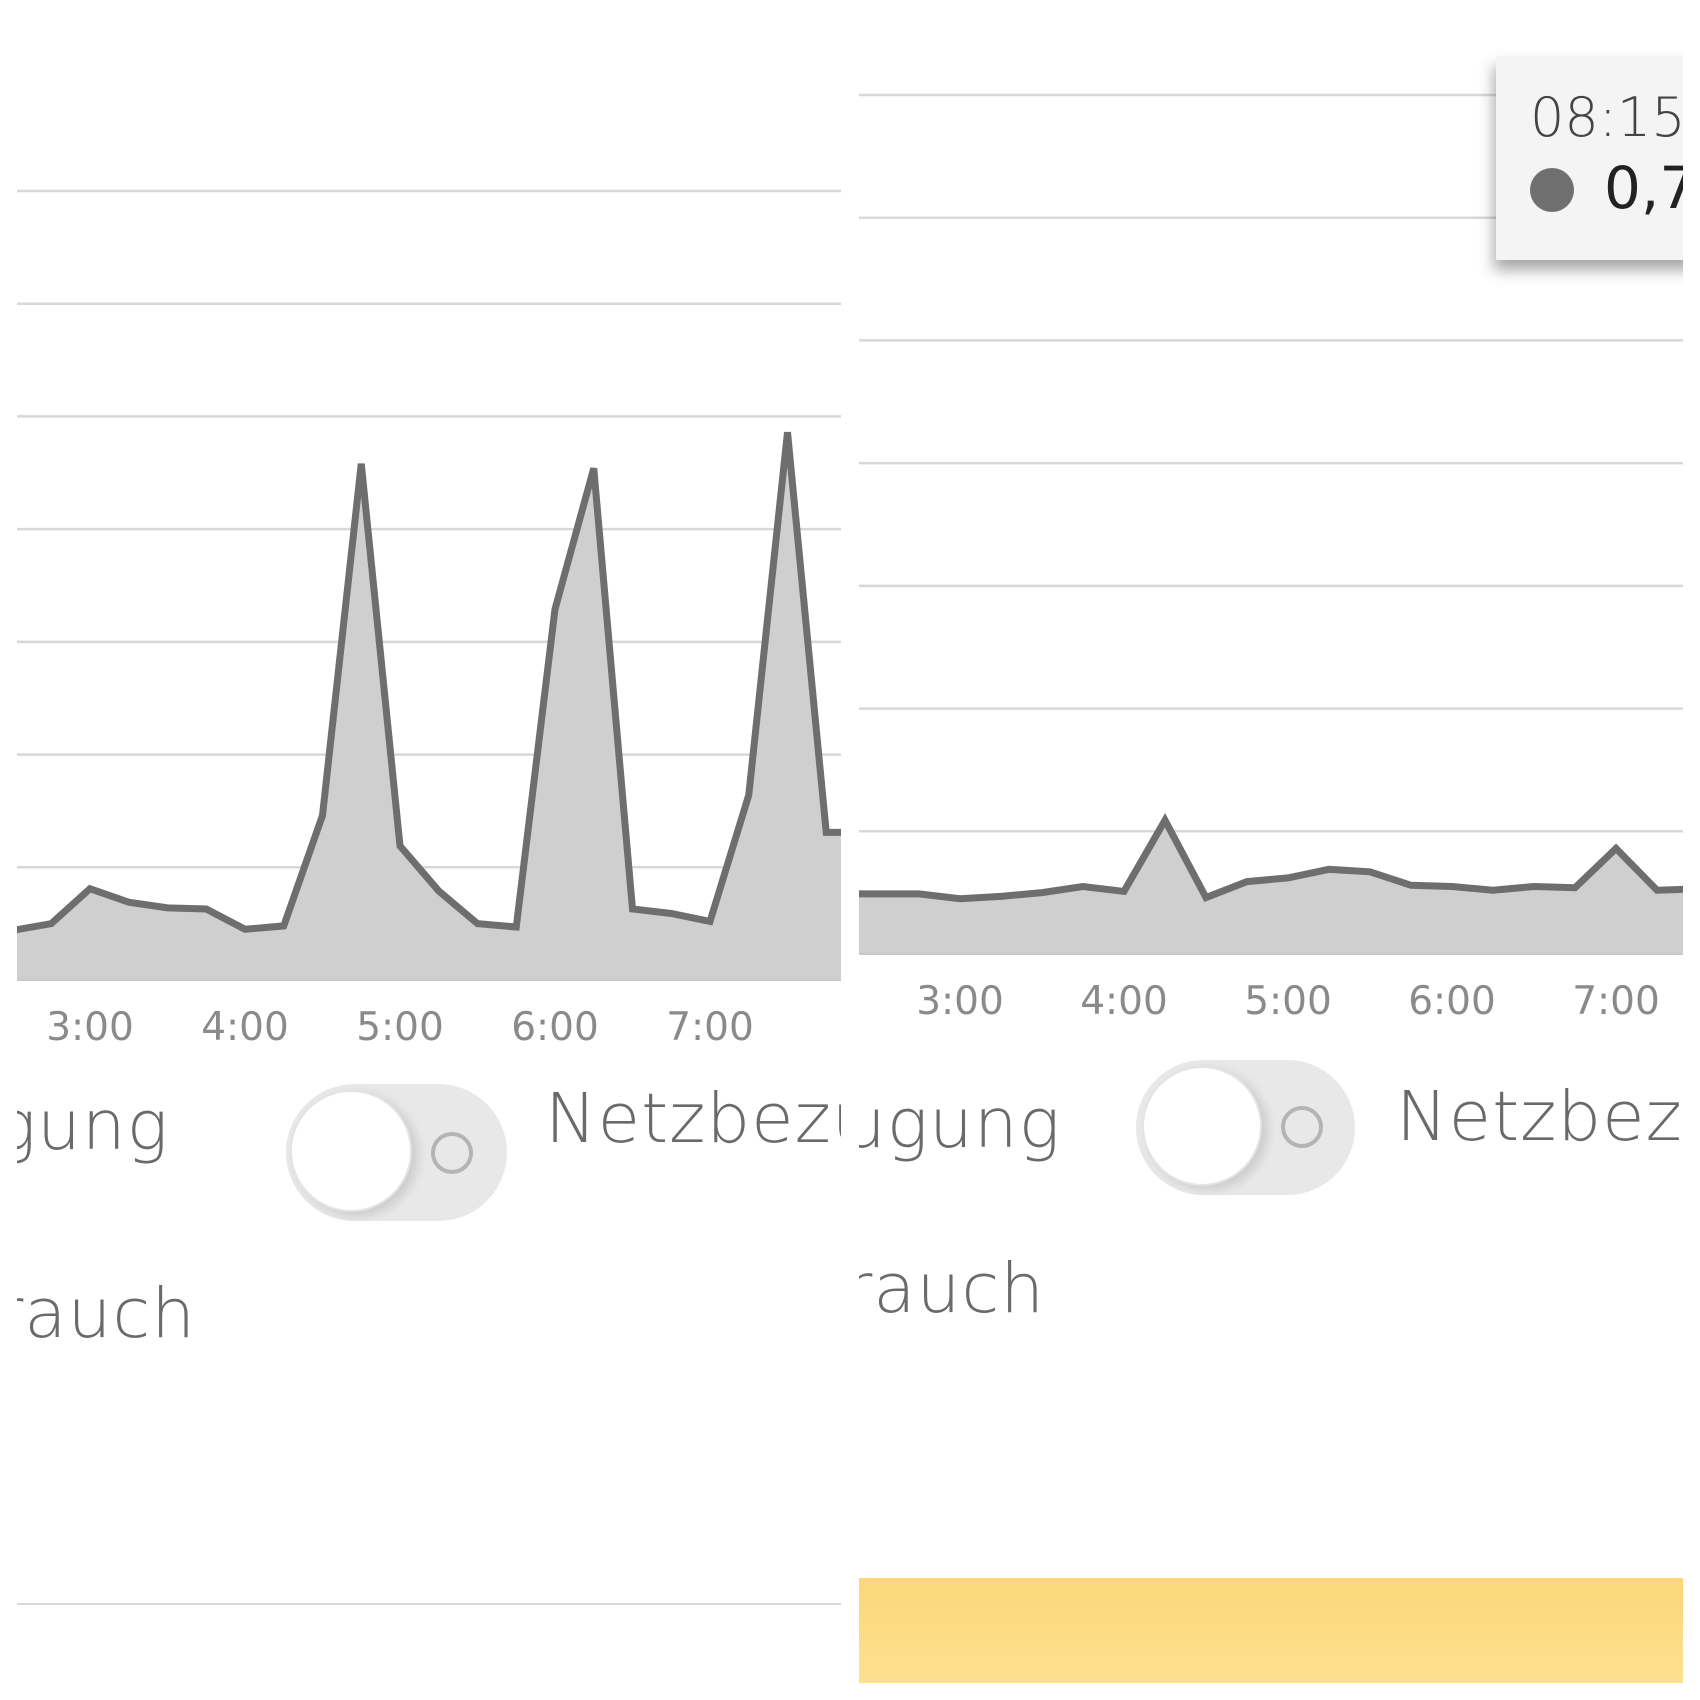 Image resolution: width=1700 pixels, height=1700 pixels. Describe the element at coordinates (1552, 190) in the screenshot. I see `series-dot-icon` at that location.